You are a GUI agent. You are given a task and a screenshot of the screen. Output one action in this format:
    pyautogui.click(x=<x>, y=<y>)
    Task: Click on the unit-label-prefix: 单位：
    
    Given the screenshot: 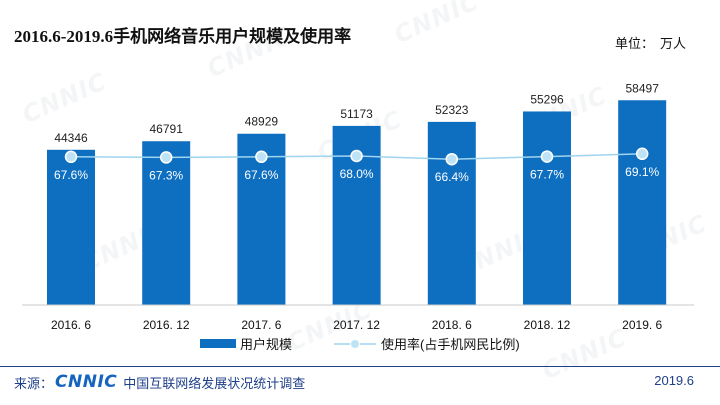 What is the action you would take?
    pyautogui.click(x=634, y=43)
    